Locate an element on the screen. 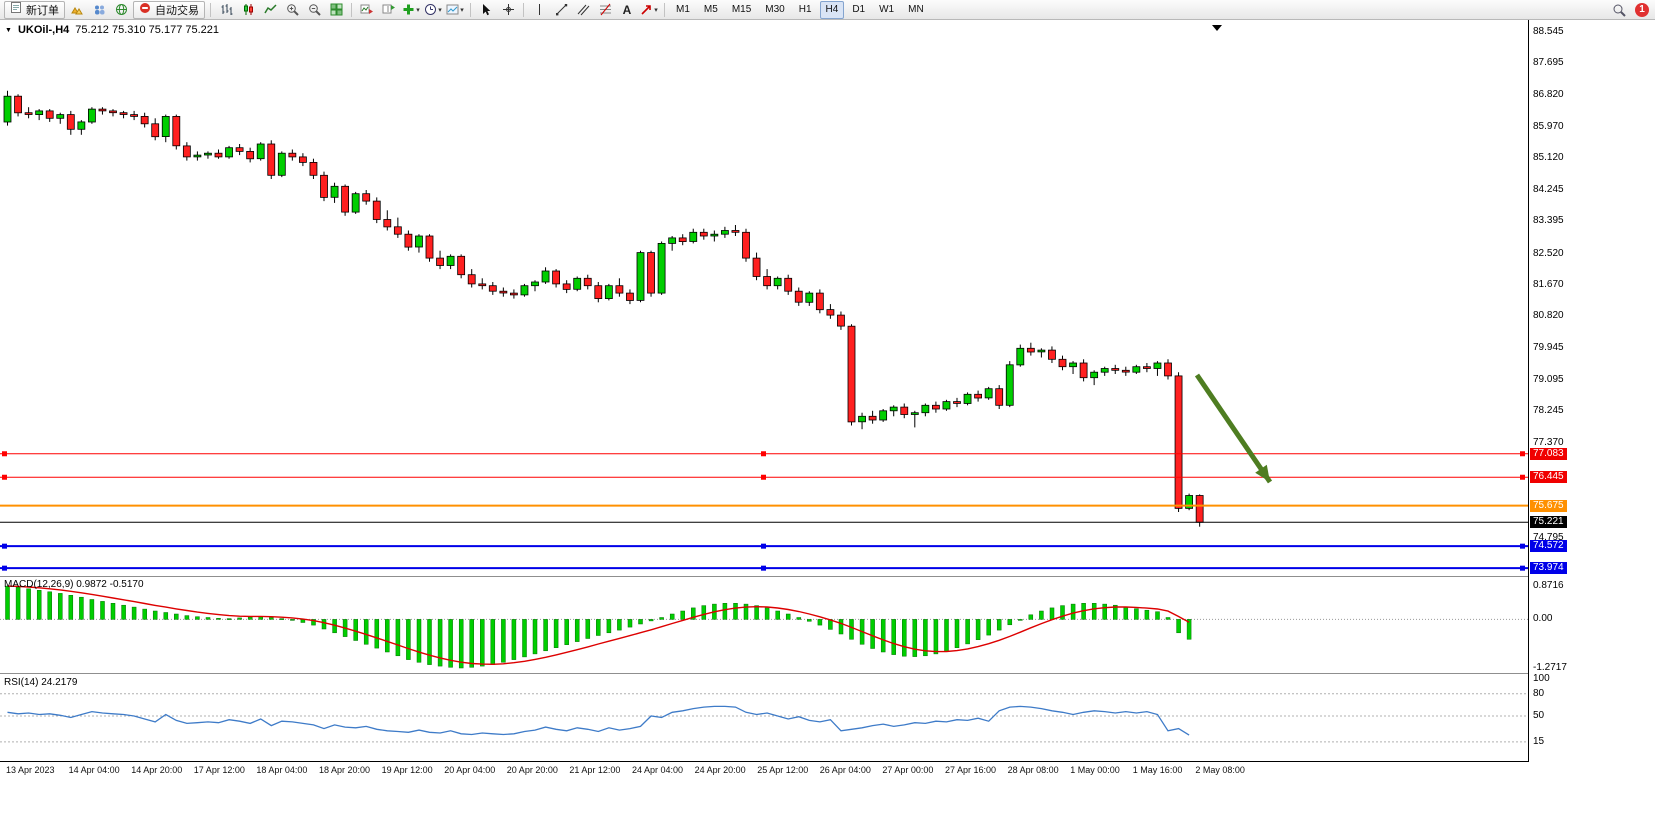 Image resolution: width=1655 pixels, height=825 pixels. macd-label: MACD(12,26,9) 0.9872 -0.5170 is located at coordinates (74, 584).